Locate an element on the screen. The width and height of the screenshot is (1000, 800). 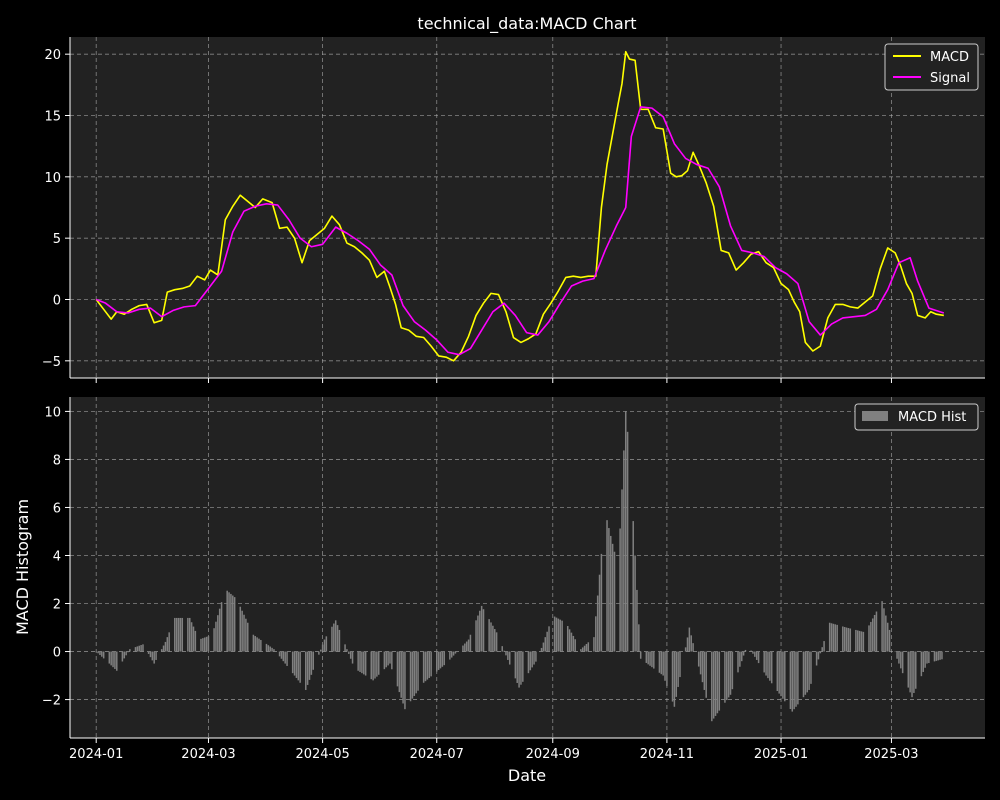
macd-signal-legend: MACD Signal is located at coordinates (931, 67).